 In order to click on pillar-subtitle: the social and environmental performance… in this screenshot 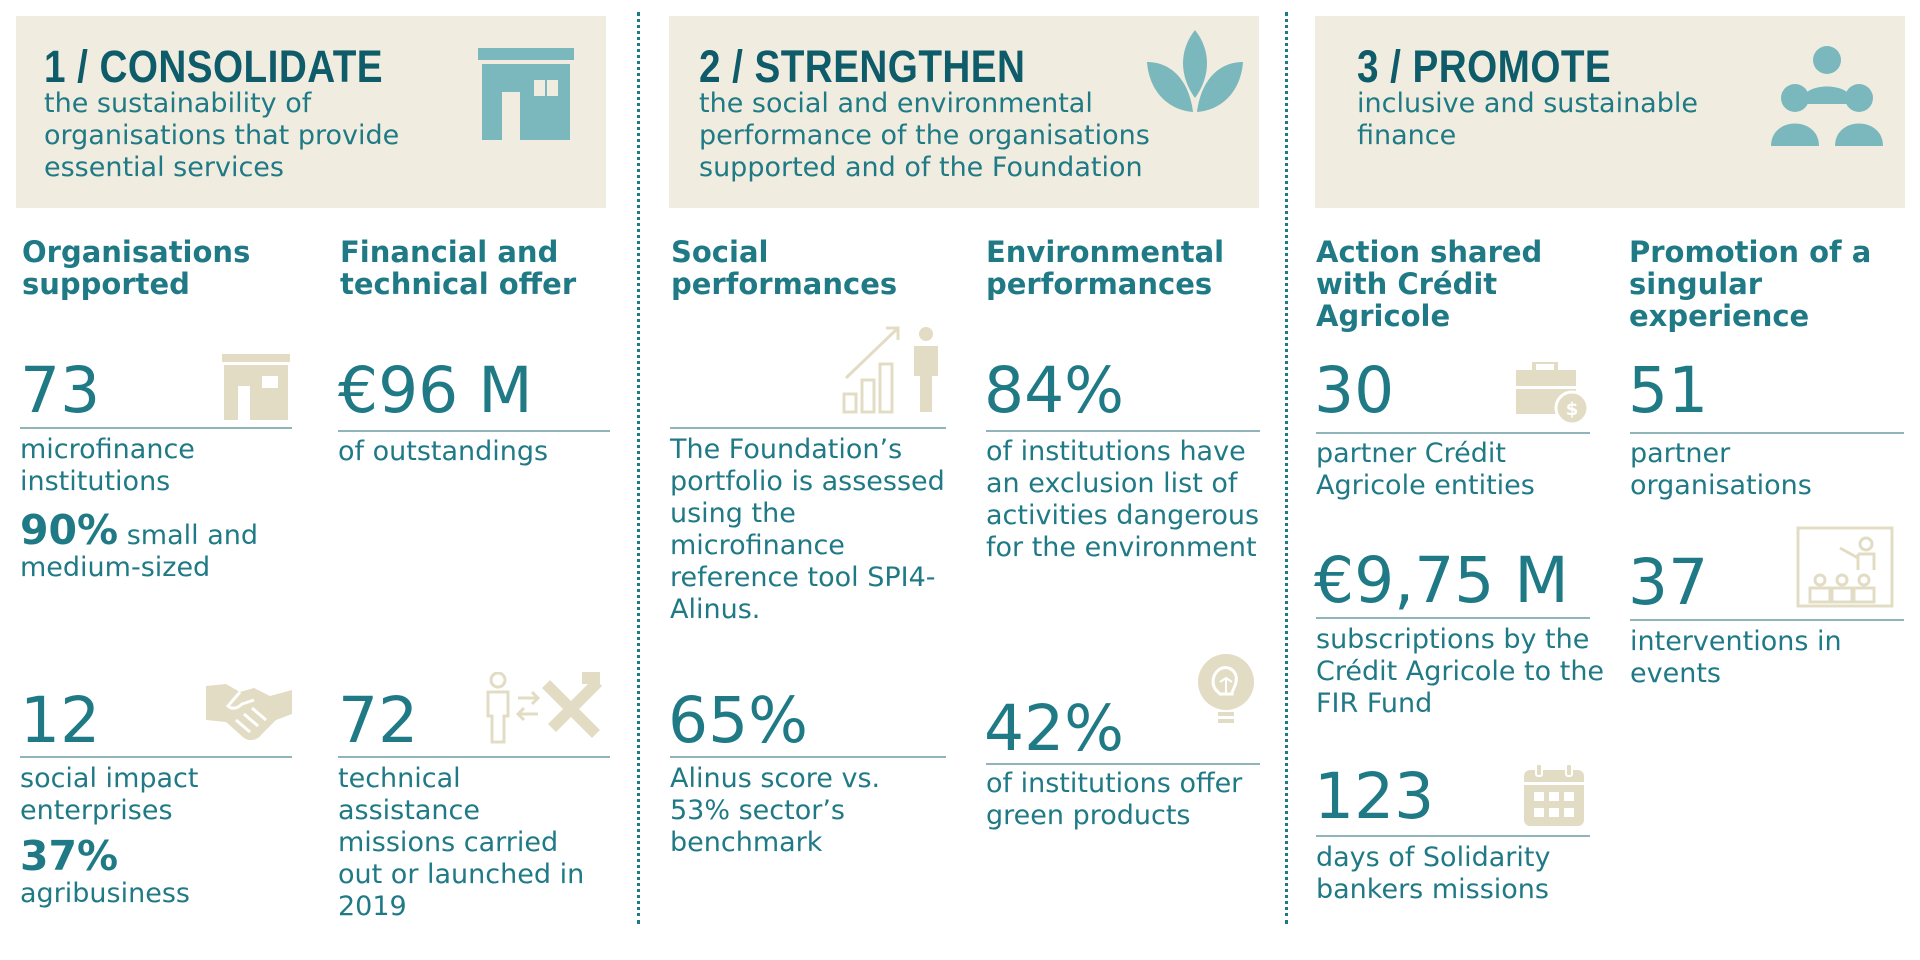, I will do `click(924, 135)`.